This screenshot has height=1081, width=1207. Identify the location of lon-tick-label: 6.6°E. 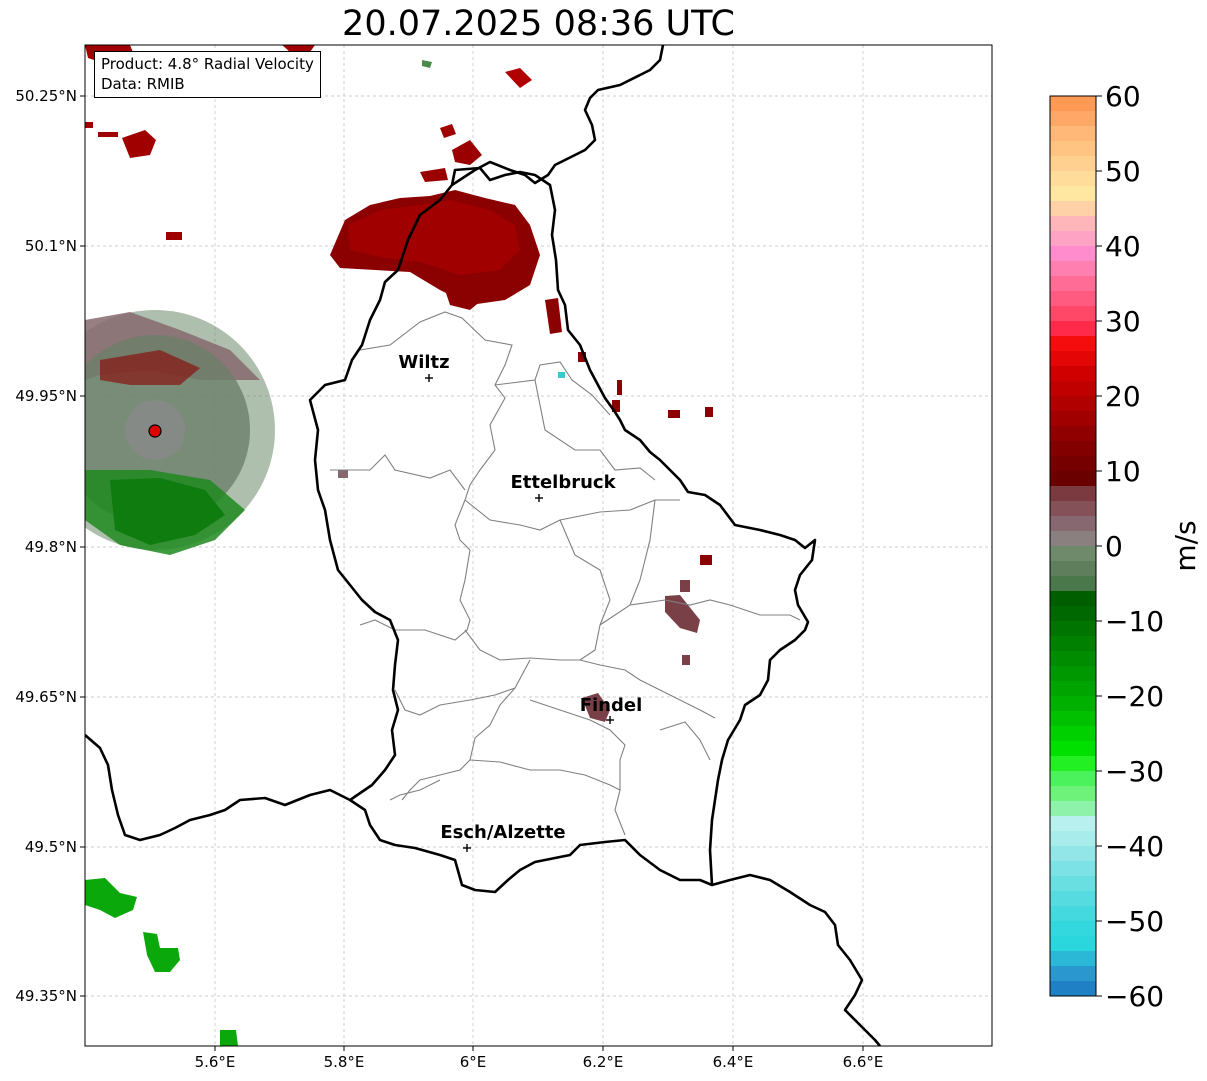
(863, 1062).